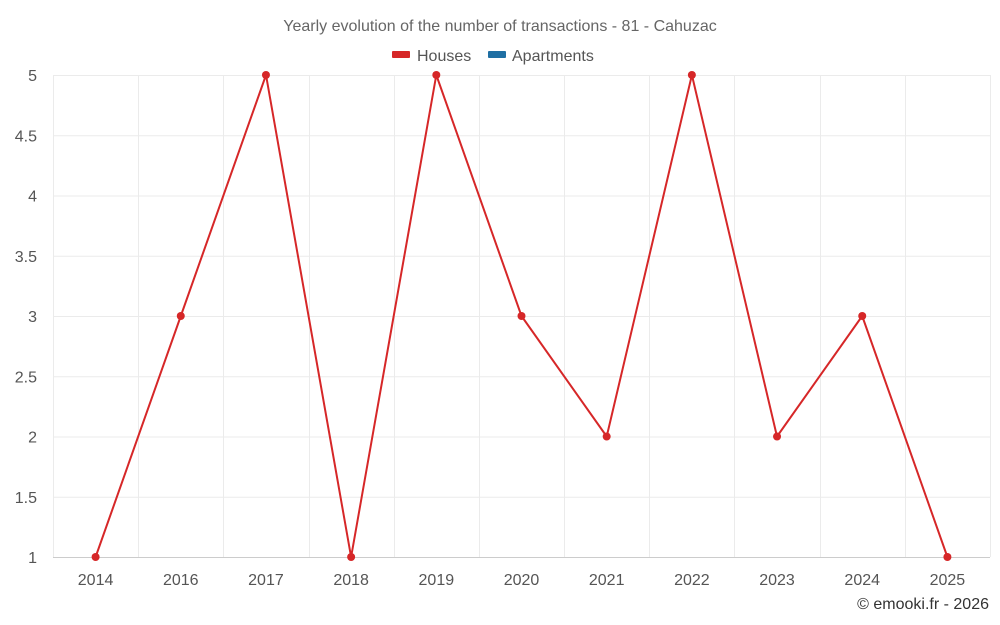 The height and width of the screenshot is (625, 1000). What do you see at coordinates (401, 54) in the screenshot?
I see `legend-swatch-houses` at bounding box center [401, 54].